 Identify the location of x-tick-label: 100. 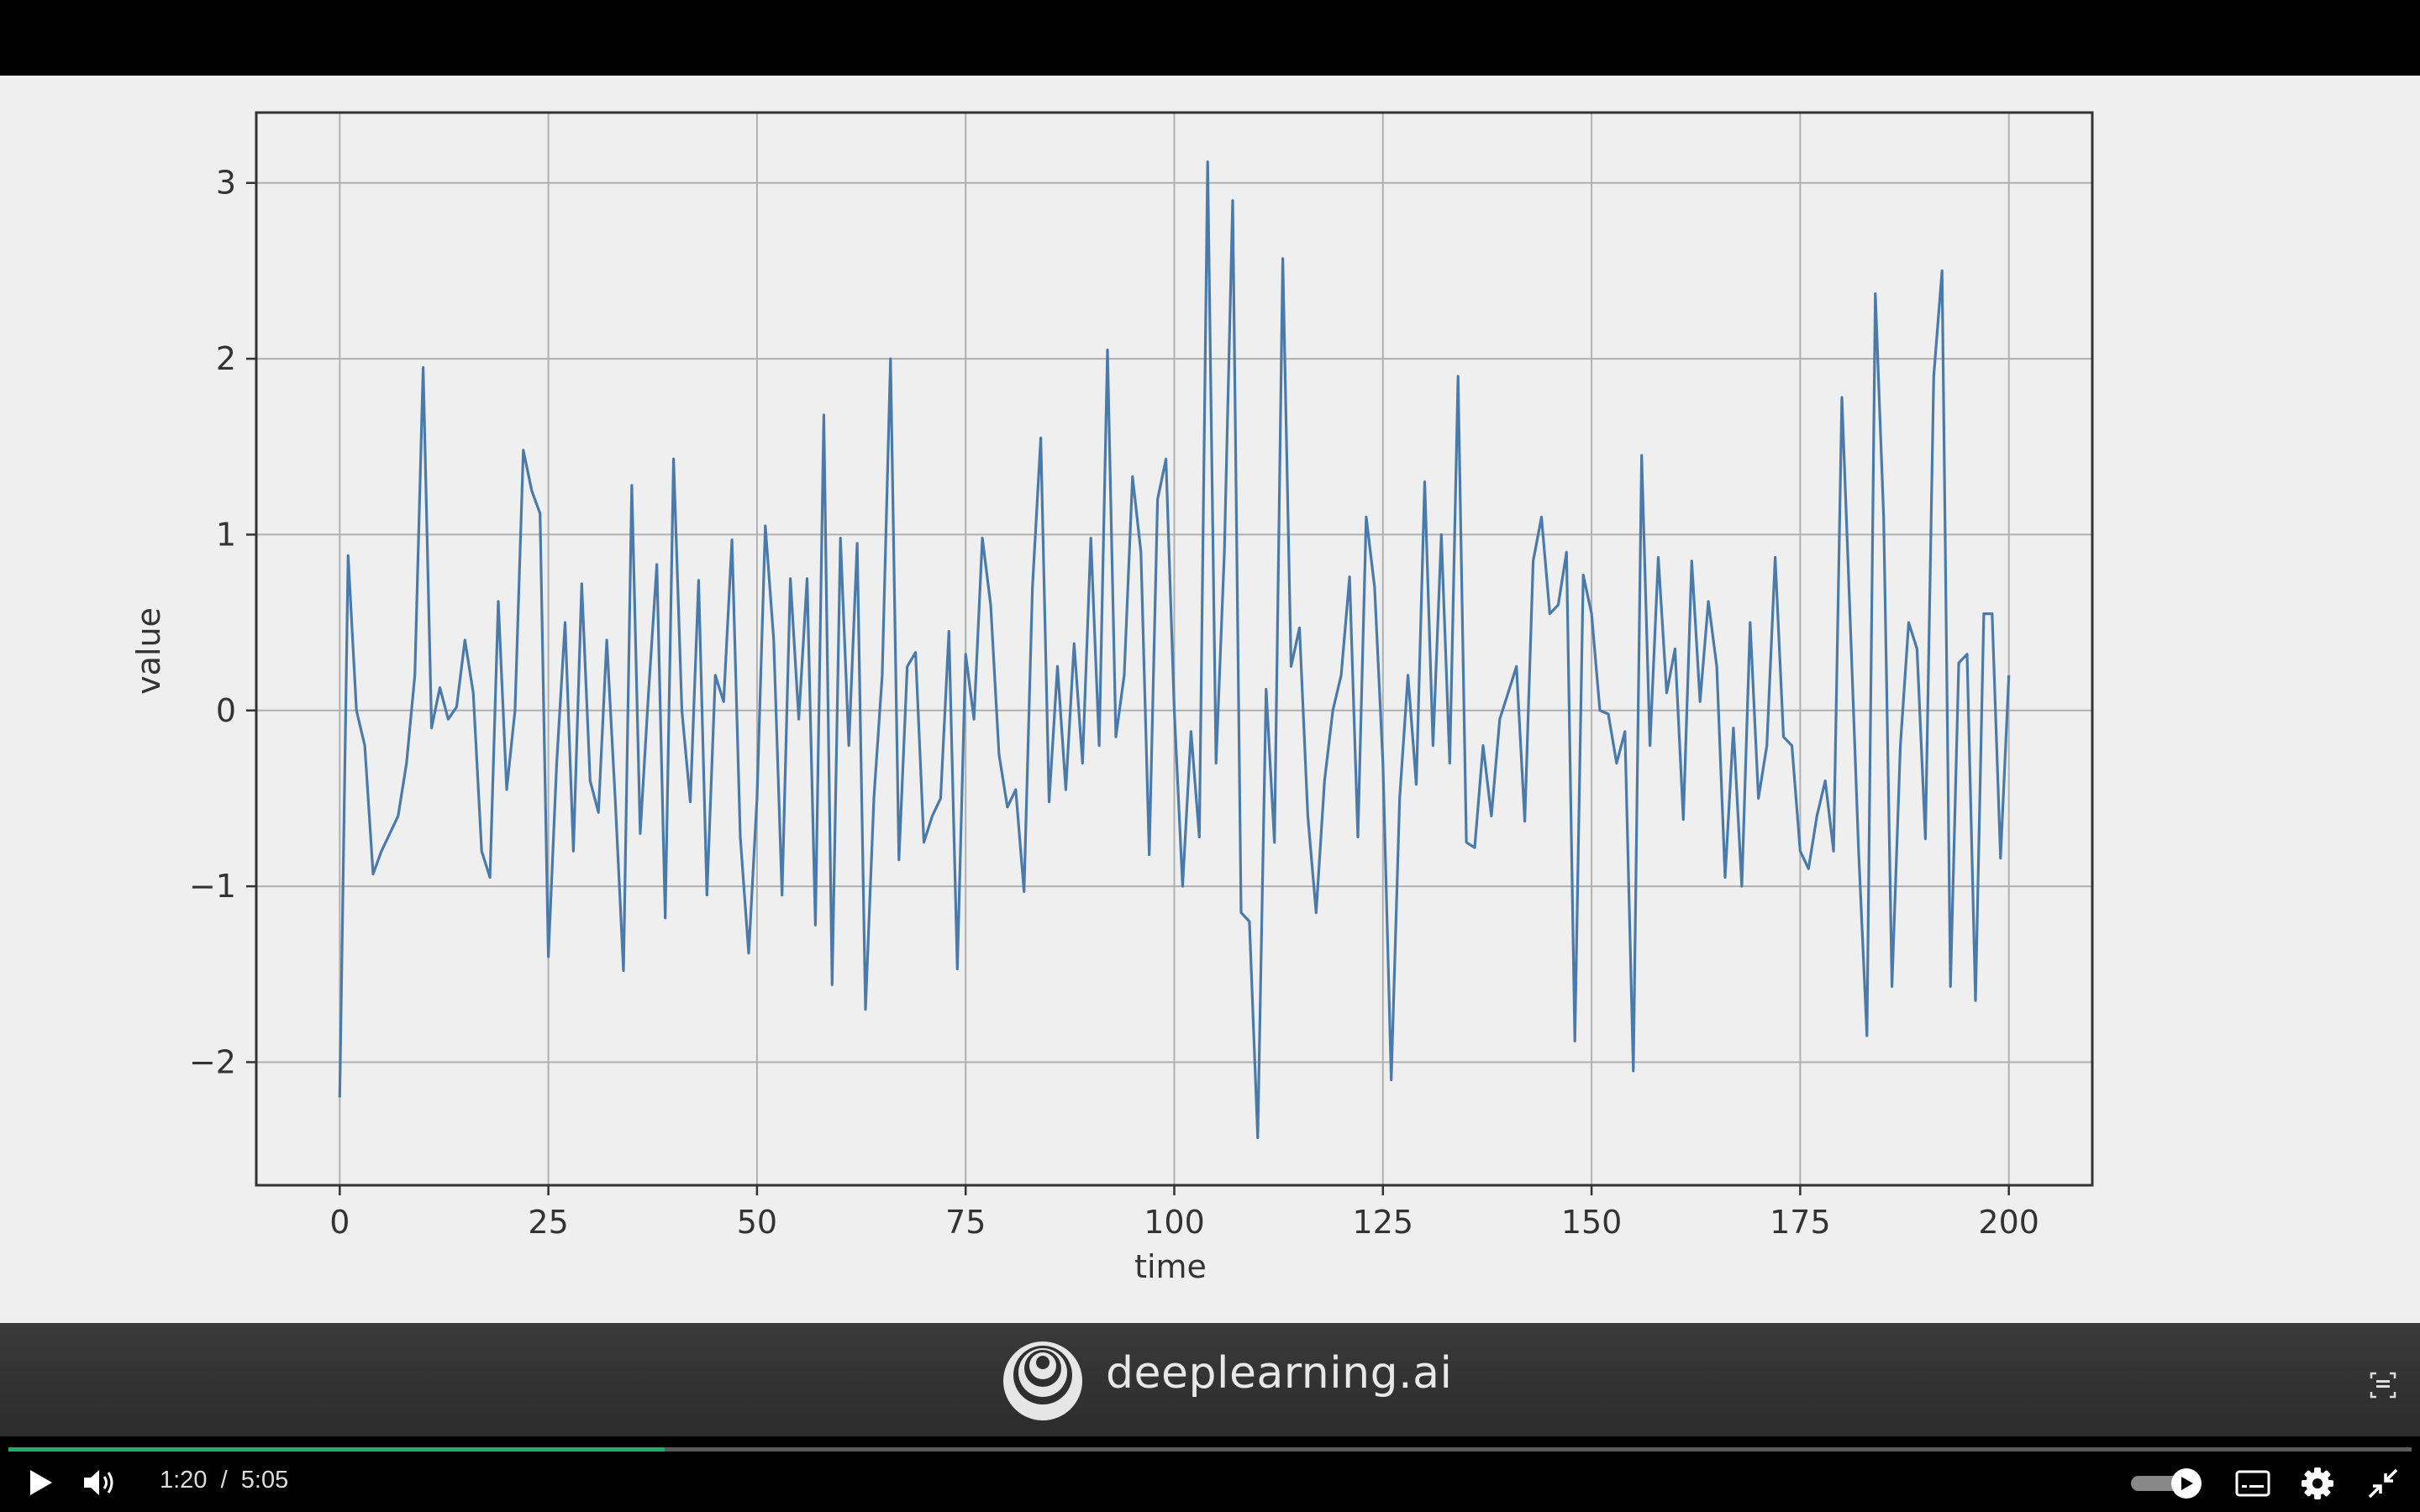
(1174, 1222).